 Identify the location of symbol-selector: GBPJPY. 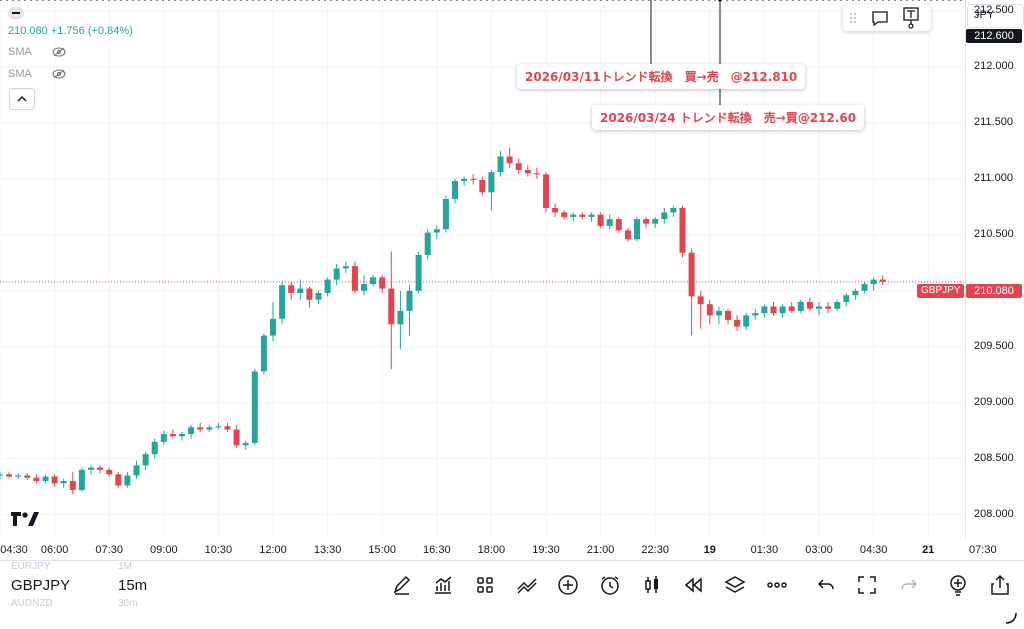
(41, 585).